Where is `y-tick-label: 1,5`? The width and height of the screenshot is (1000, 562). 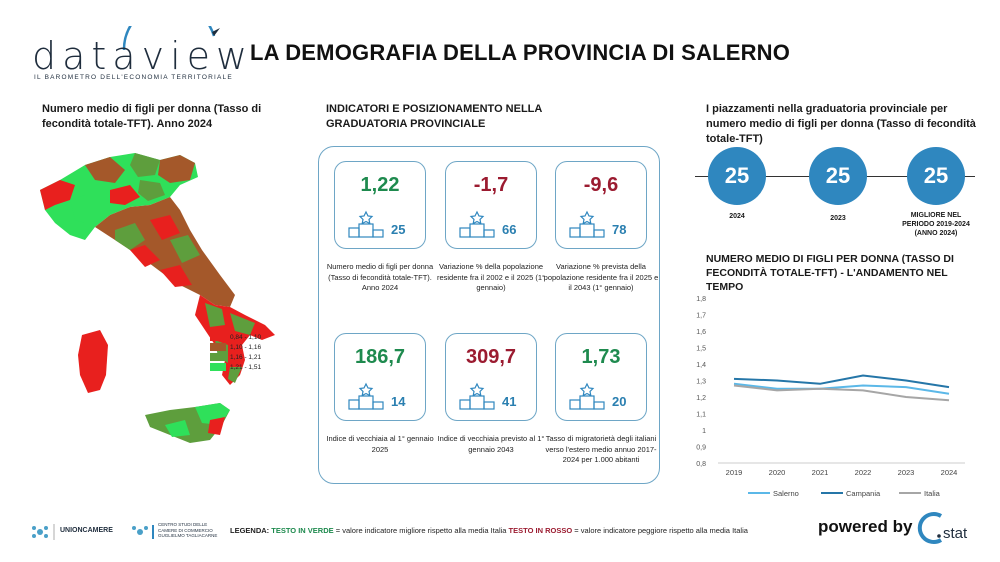
y-tick-label: 1,5 is located at coordinates (701, 349).